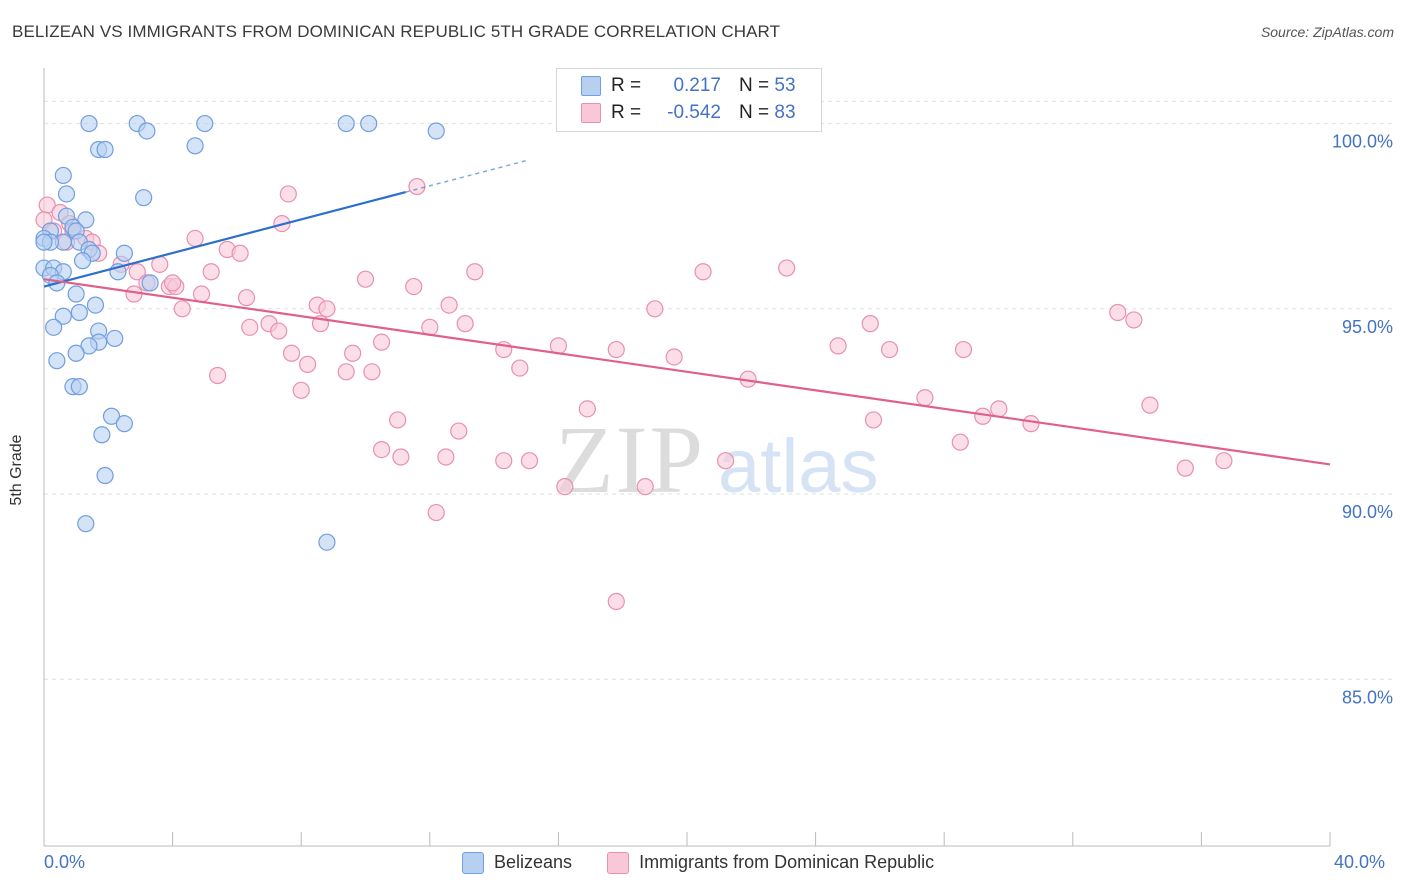 This screenshot has width=1406, height=892. What do you see at coordinates (16, 470) in the screenshot?
I see `y-axis-label: 5th Grade` at bounding box center [16, 470].